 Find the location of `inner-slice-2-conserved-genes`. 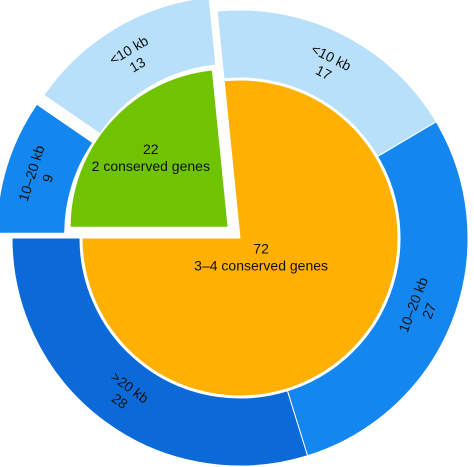

inner-slice-2-conserved-genes is located at coordinates (149, 148).